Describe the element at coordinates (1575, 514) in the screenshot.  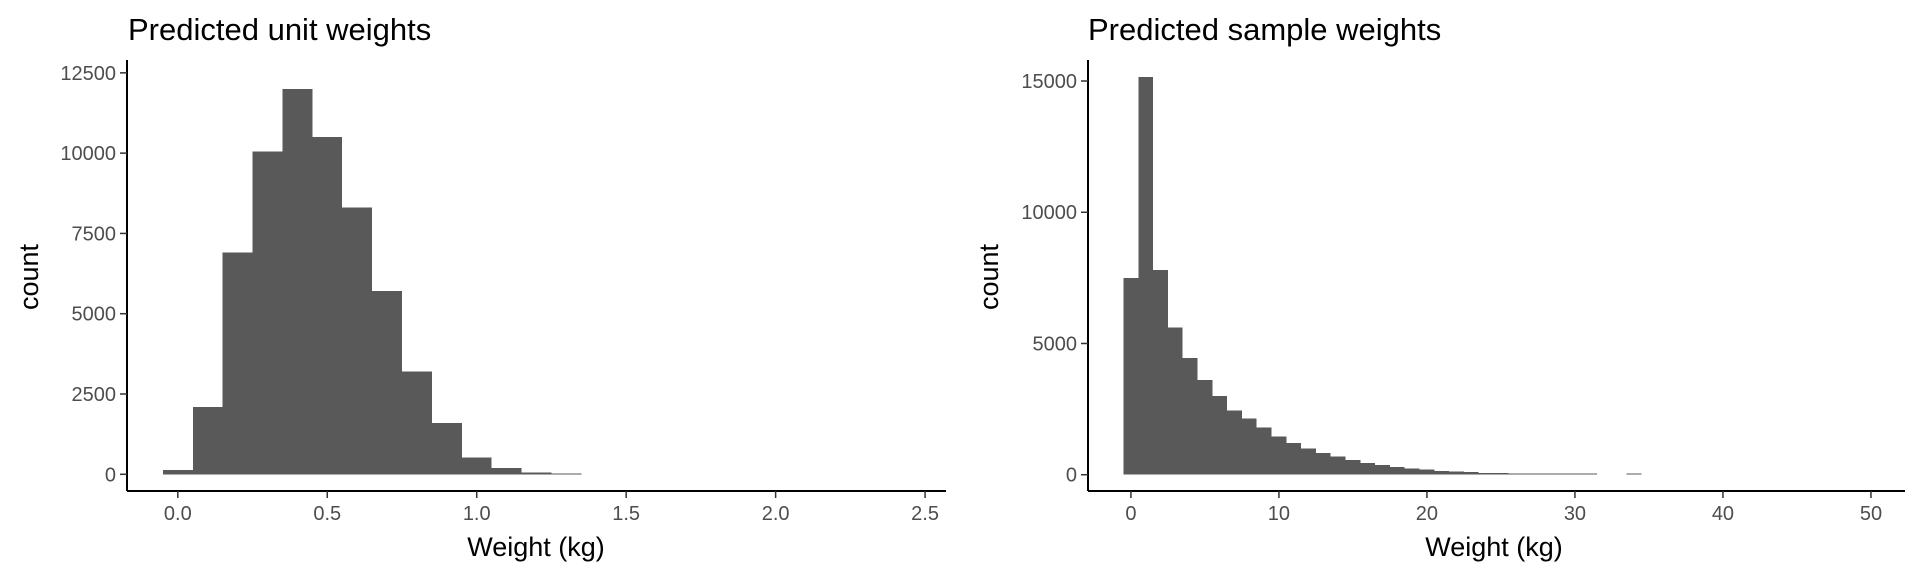
I see `sample-weights-x-tick-label: 30` at that location.